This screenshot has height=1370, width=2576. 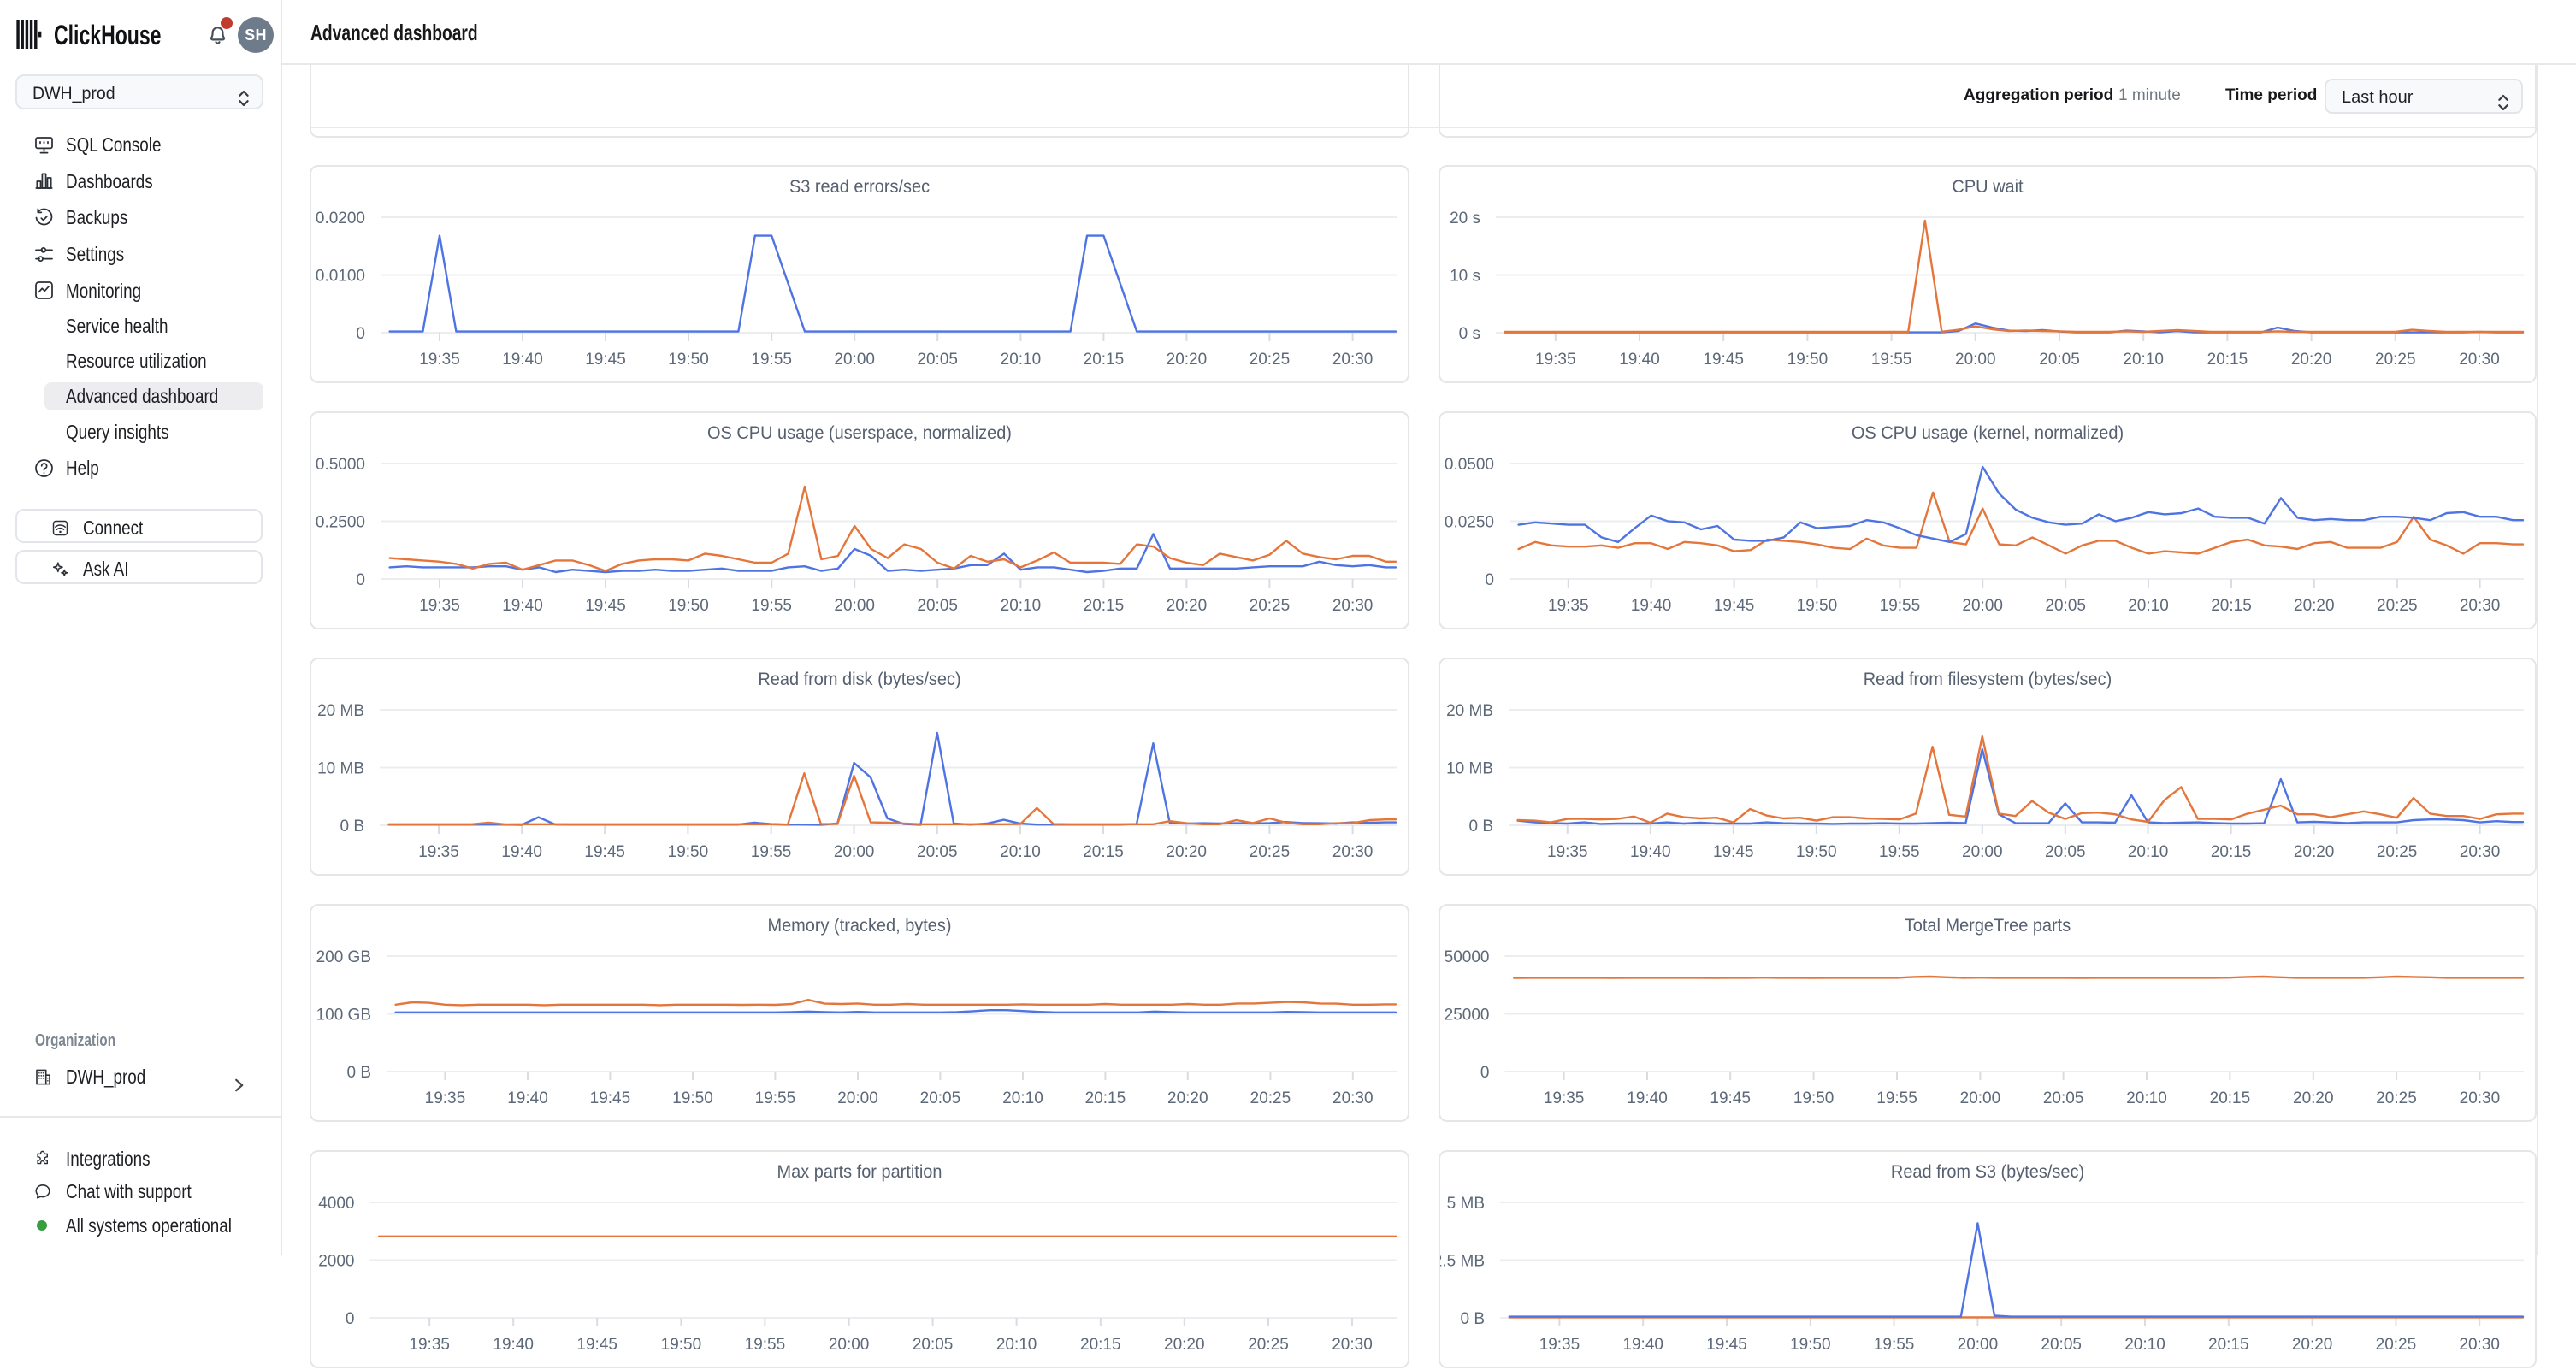 I want to click on svg-text: 0 s, so click(x=1469, y=334).